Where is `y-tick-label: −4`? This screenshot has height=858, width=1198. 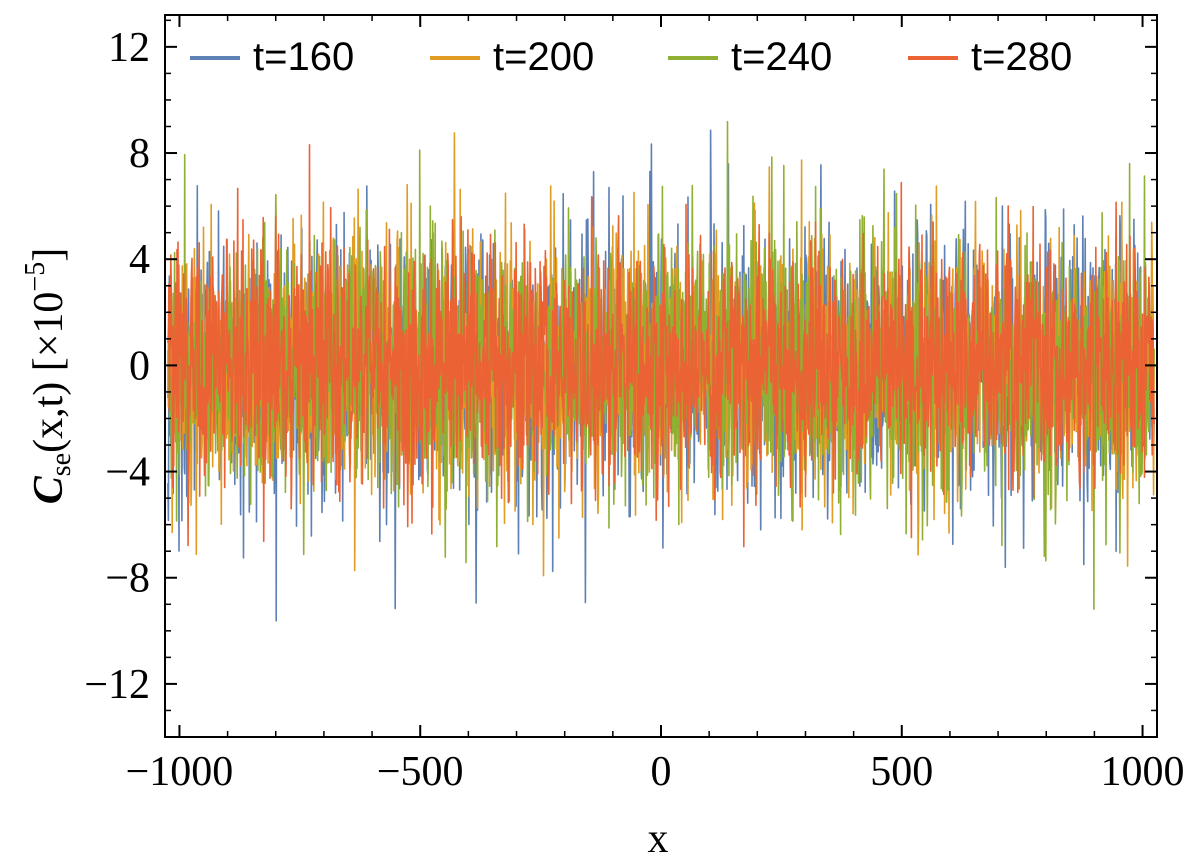 y-tick-label: −4 is located at coordinates (127, 473).